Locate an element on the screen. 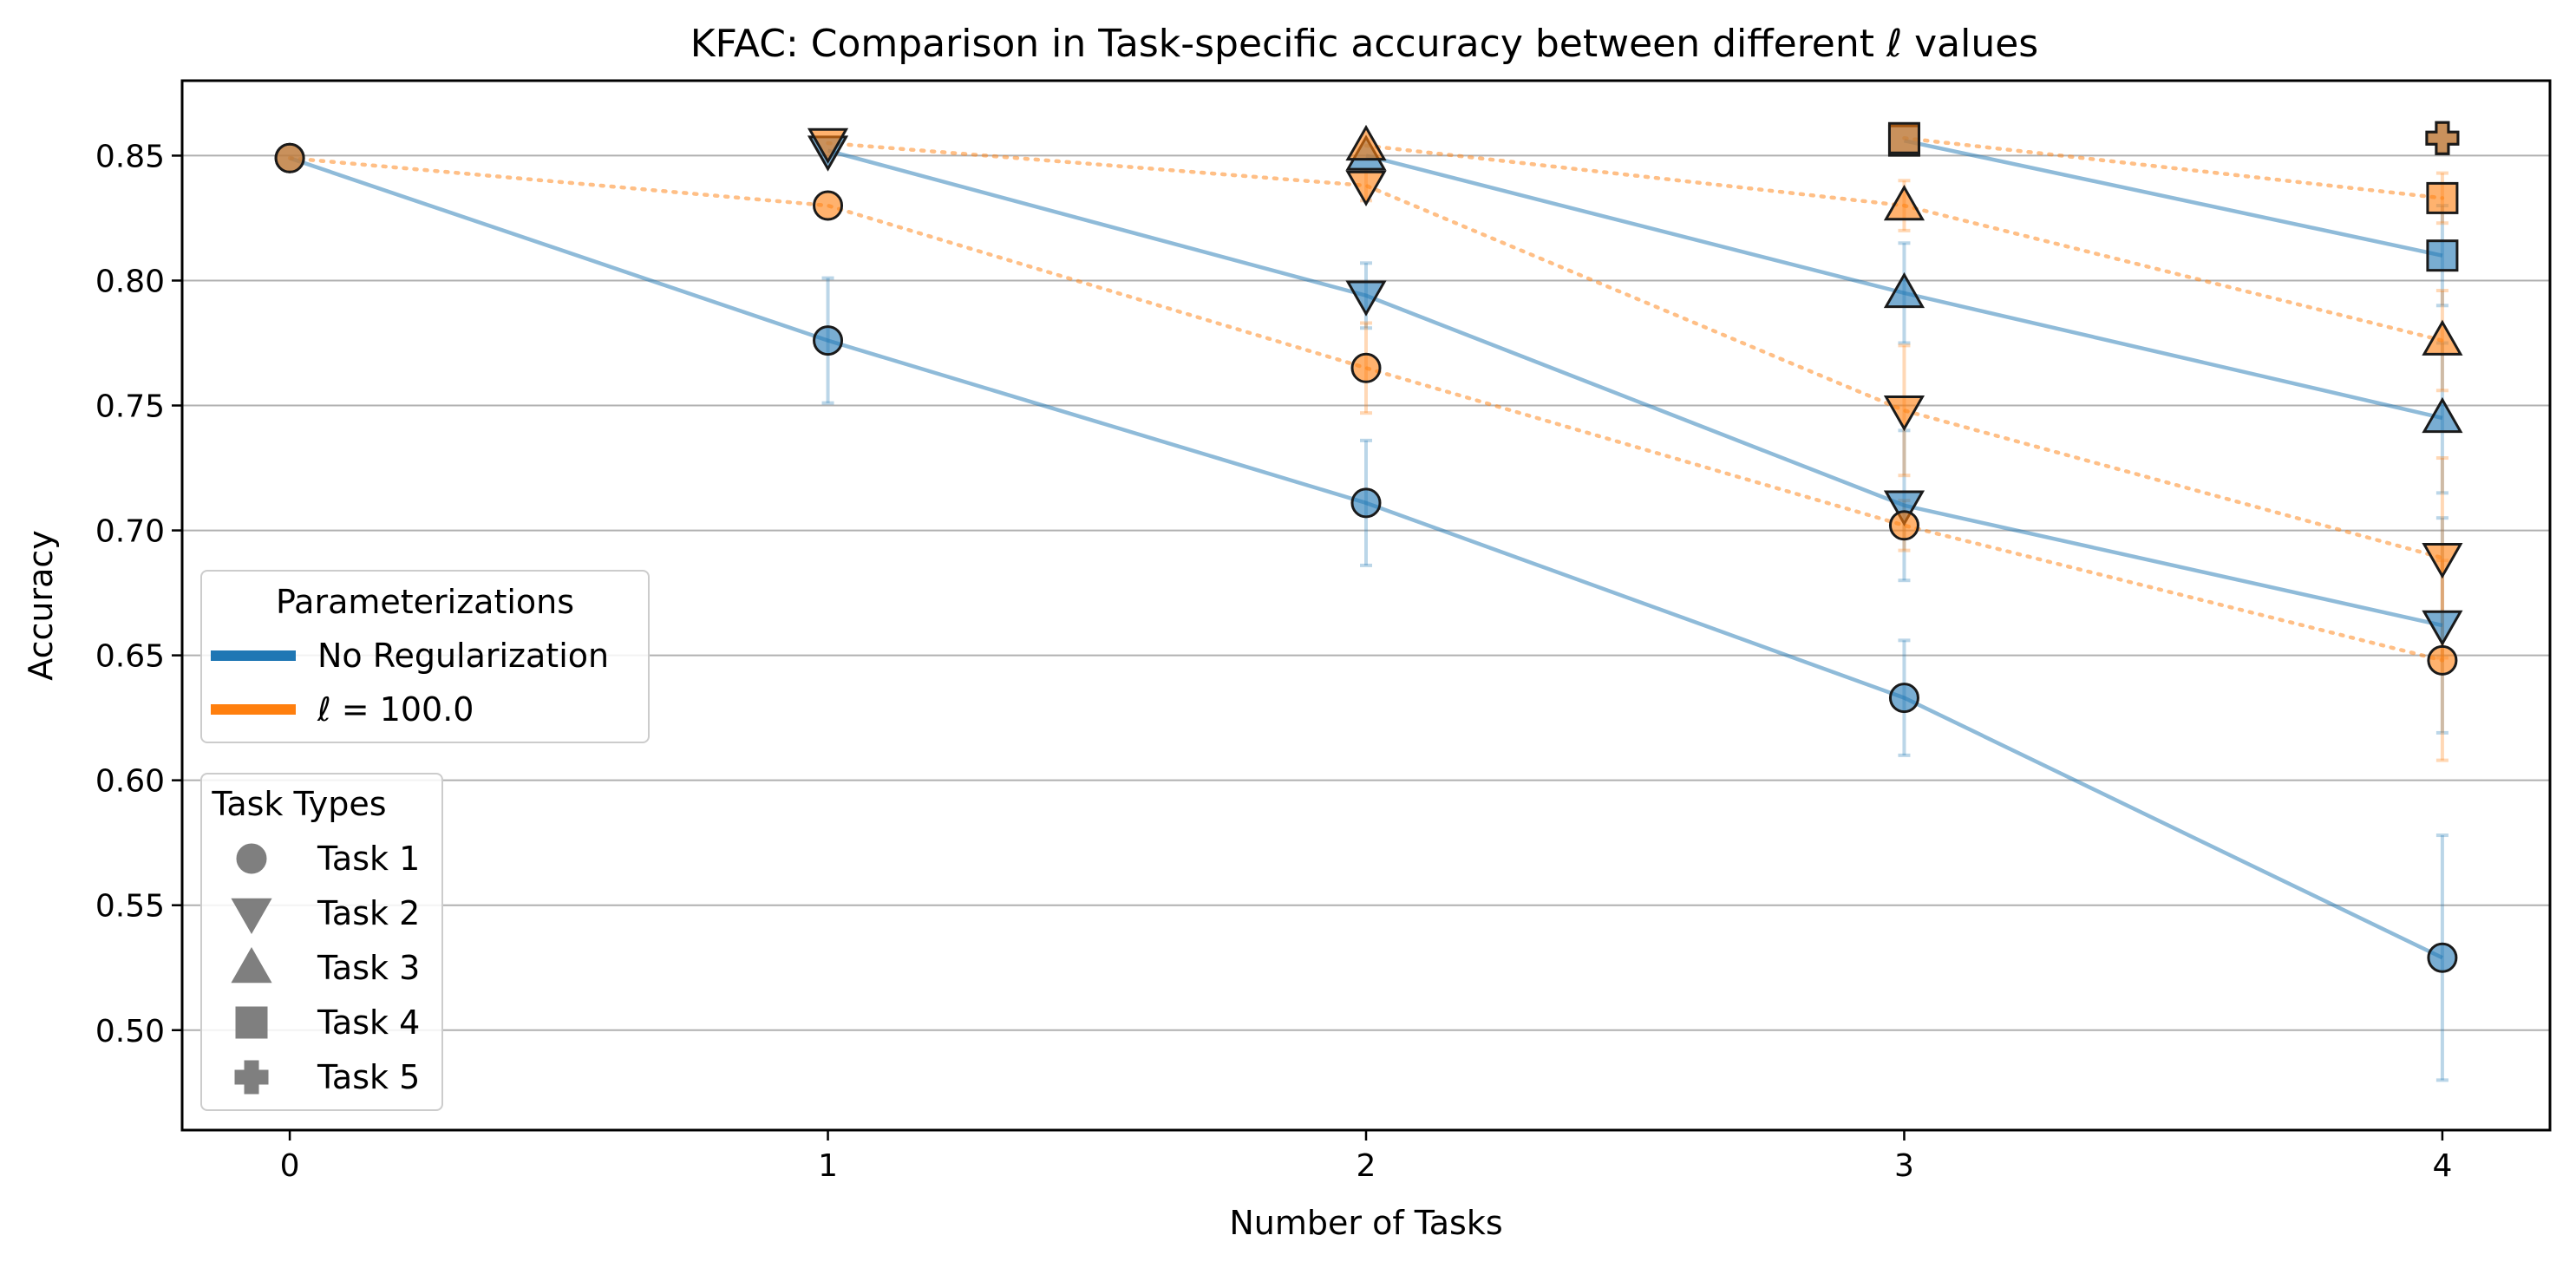 Image resolution: width=2576 pixels, height=1268 pixels. legend-box is located at coordinates (425, 656).